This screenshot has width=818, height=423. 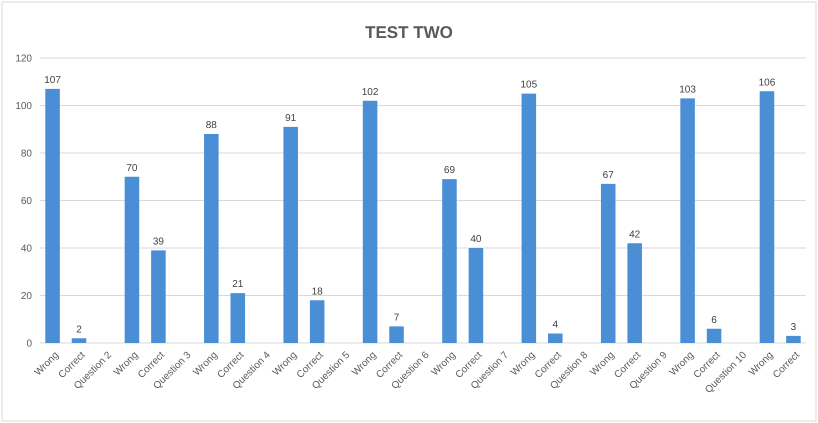 What do you see at coordinates (238, 284) in the screenshot?
I see `data-label: 21` at bounding box center [238, 284].